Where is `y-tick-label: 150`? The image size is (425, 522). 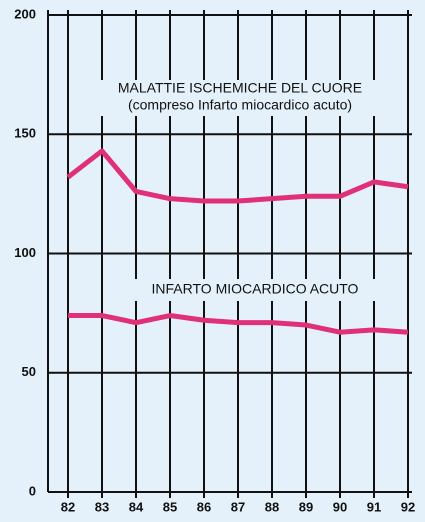
y-tick-label: 150 is located at coordinates (25, 133).